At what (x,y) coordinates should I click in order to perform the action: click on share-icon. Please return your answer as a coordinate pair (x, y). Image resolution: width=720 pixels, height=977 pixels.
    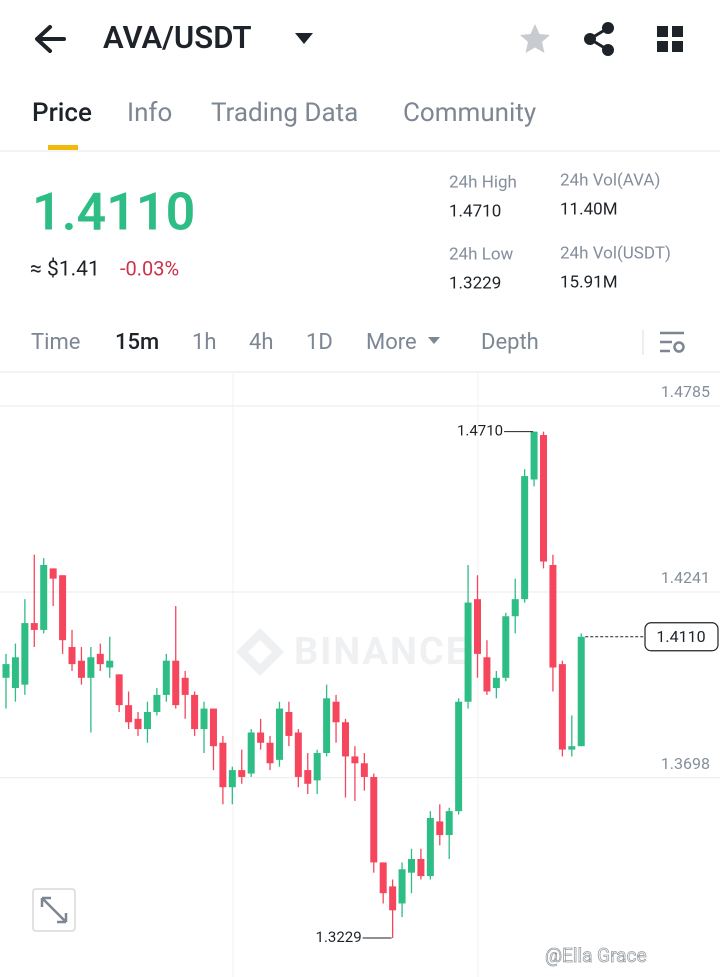
    Looking at the image, I should click on (599, 39).